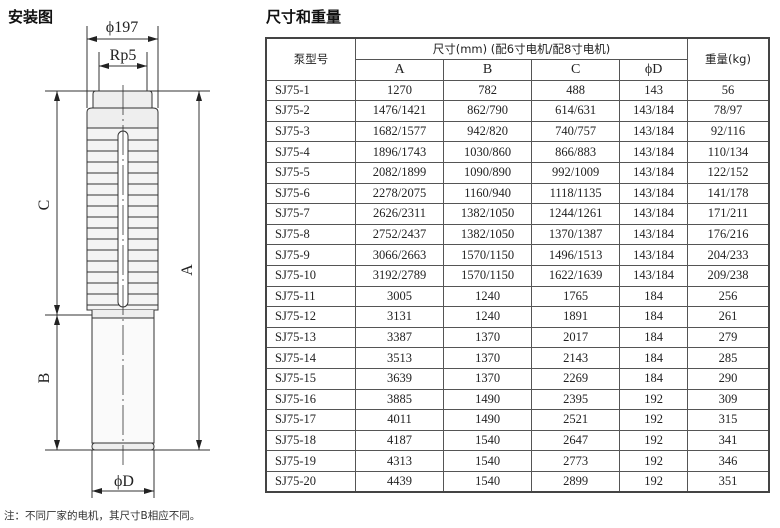  I want to click on b-cell: 782, so click(488, 90).